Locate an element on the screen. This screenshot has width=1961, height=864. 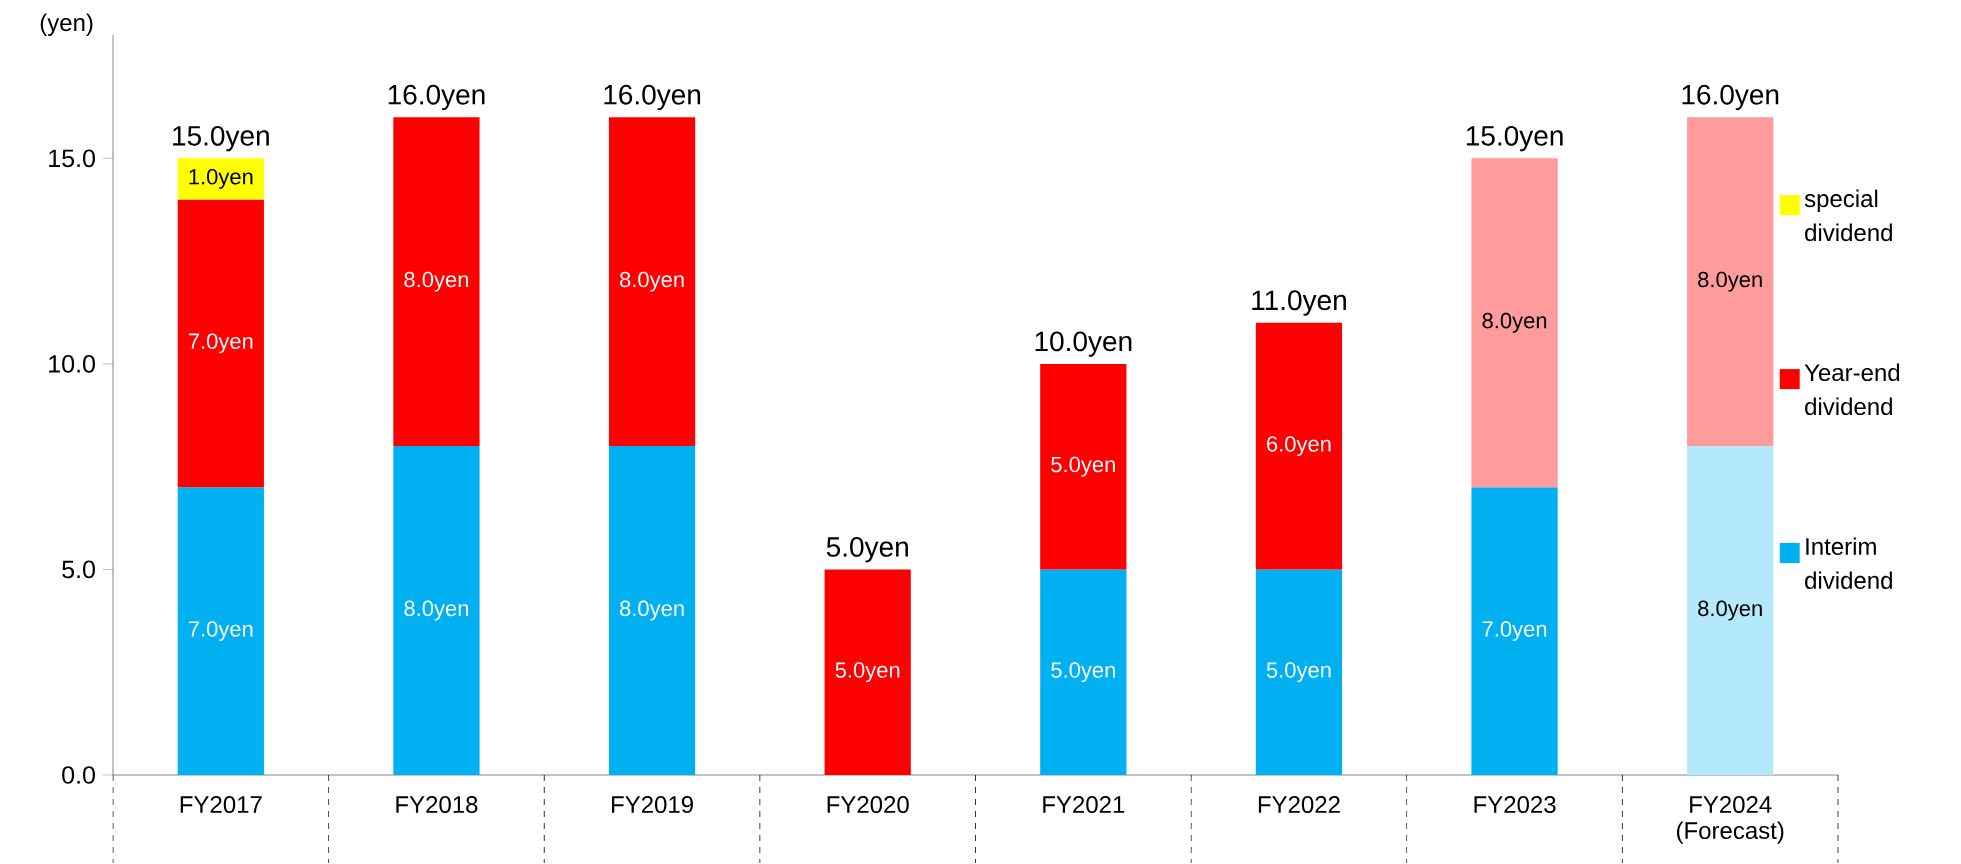
x-tick-label: FY2019 is located at coordinates (652, 805).